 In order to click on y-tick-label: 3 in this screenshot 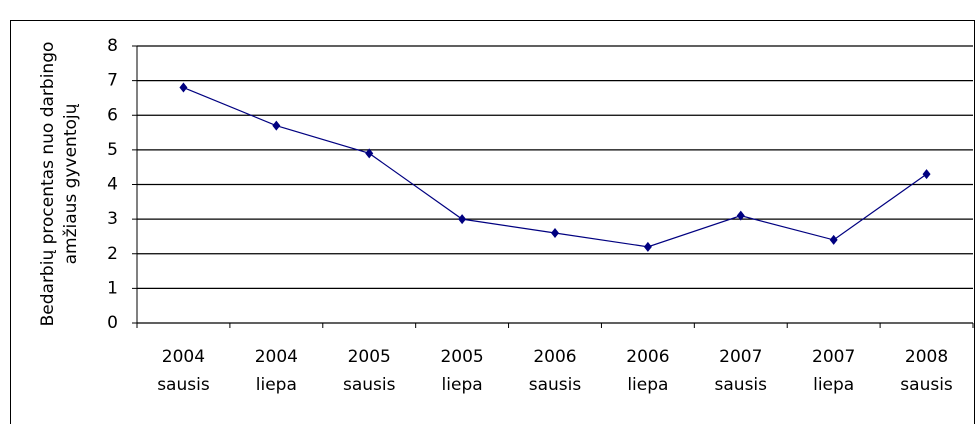, I will do `click(112, 219)`.